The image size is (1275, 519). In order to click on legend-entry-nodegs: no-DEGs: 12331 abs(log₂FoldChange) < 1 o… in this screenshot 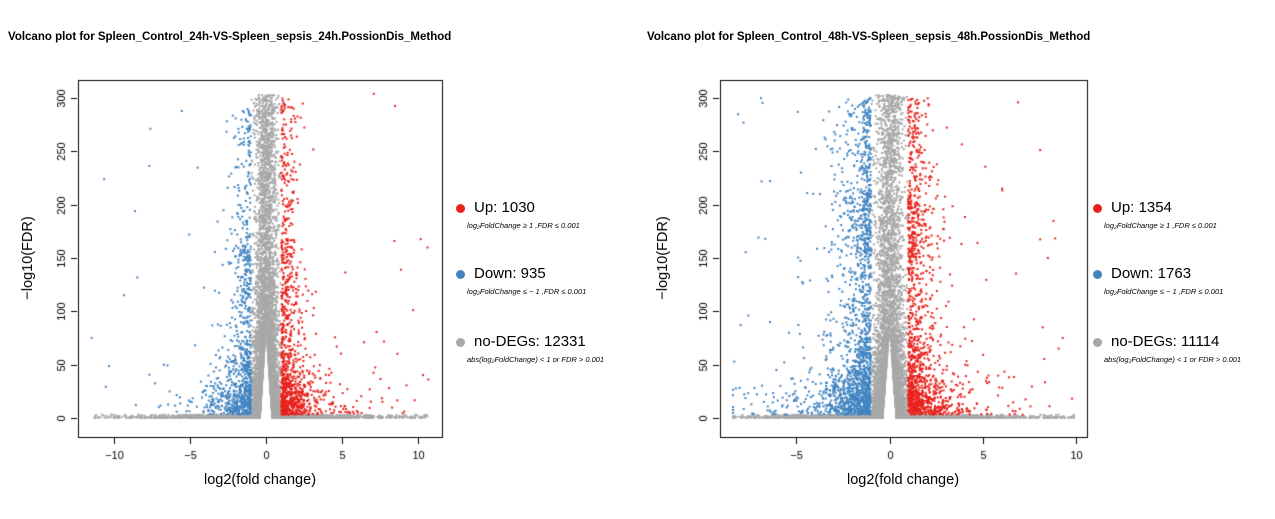, I will do `click(530, 348)`.